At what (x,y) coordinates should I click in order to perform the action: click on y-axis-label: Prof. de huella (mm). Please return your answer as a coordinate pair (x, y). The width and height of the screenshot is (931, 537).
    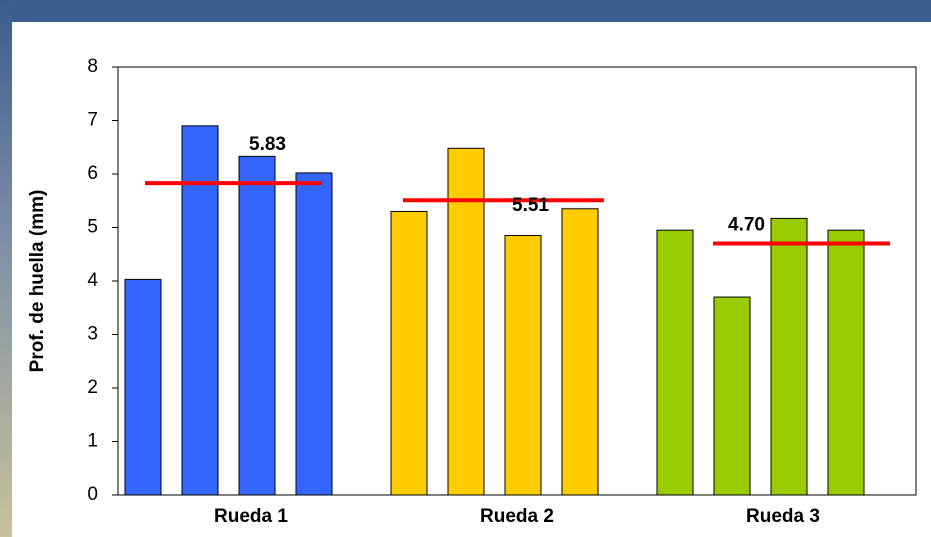
    Looking at the image, I should click on (37, 281).